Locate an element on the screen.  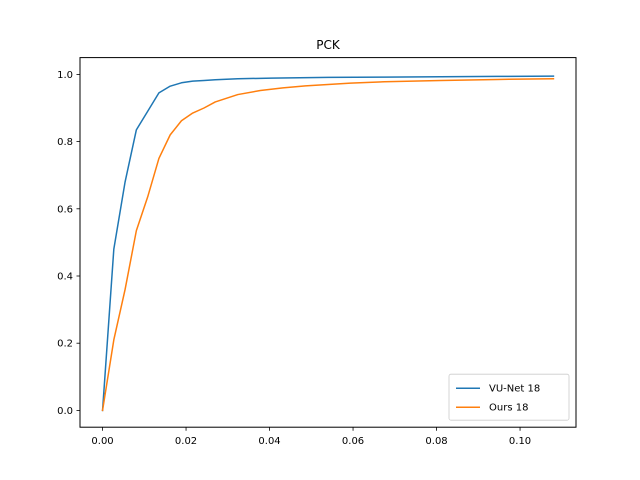
chart-title: PCK is located at coordinates (328, 45).